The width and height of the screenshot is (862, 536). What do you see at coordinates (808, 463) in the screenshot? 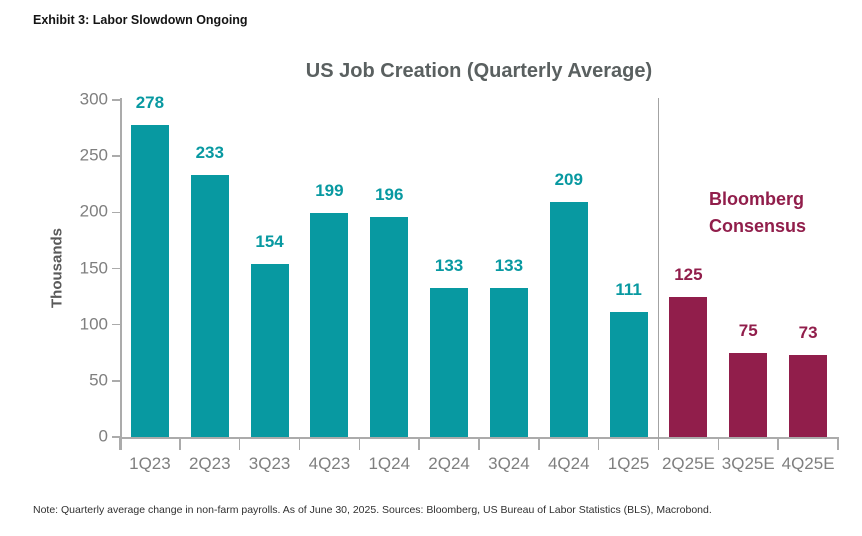
I see `x-axis-category-label: 4Q25E` at bounding box center [808, 463].